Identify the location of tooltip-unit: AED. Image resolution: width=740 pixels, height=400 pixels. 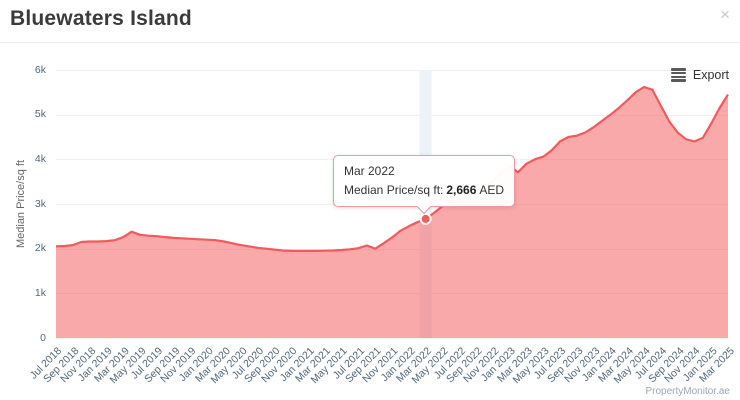
(492, 189).